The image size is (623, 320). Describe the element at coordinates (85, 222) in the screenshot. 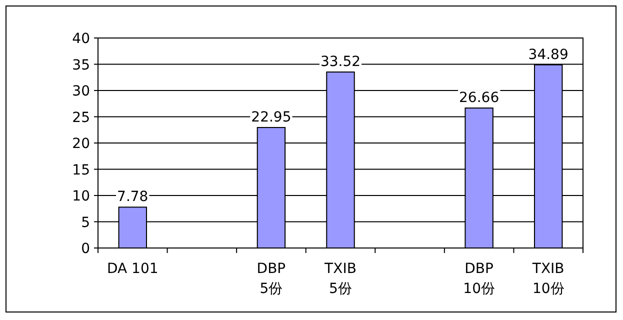

I see `y-tick-label: 5` at that location.